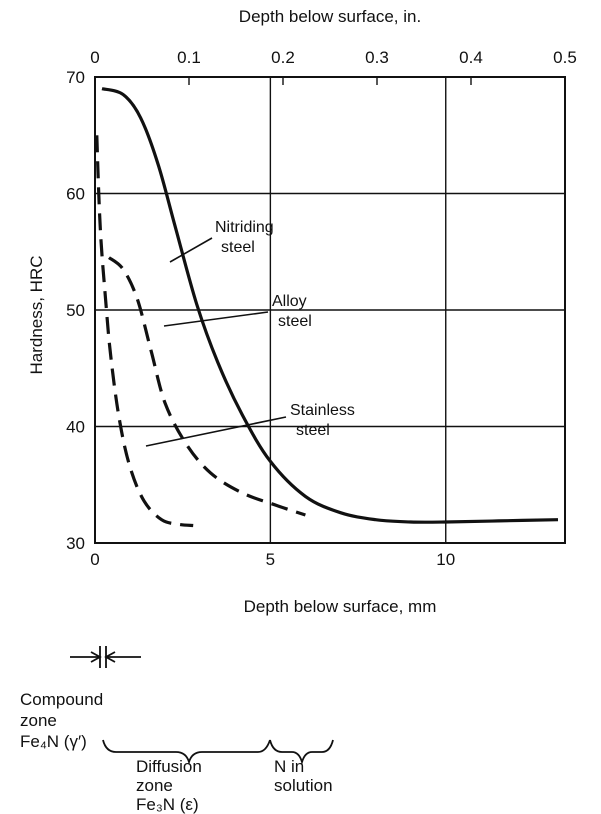 This screenshot has width=601, height=814. I want to click on compound-zone-line-1: Compound, so click(61, 699).